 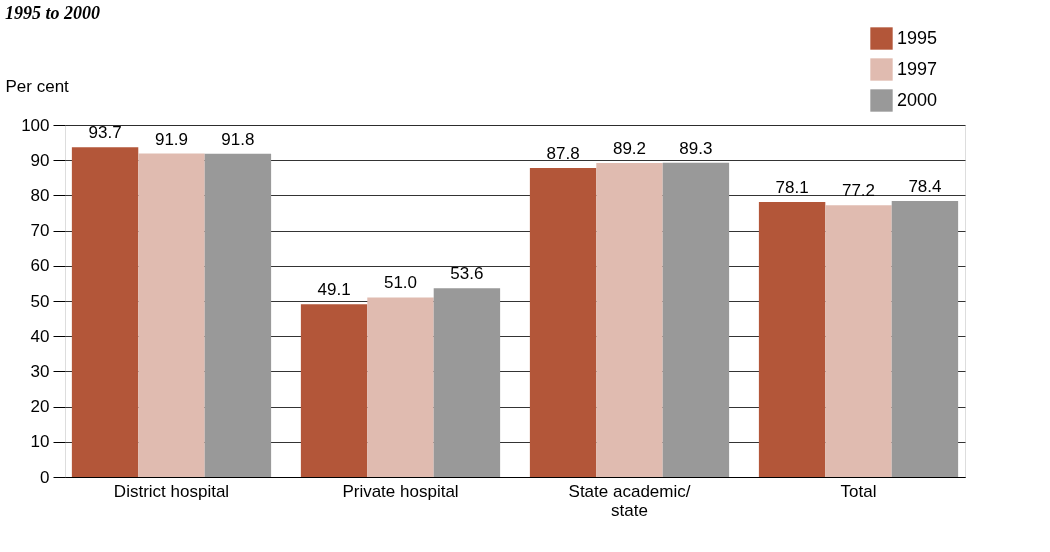 What do you see at coordinates (238, 139) in the screenshot?
I see `data-label: 91.8` at bounding box center [238, 139].